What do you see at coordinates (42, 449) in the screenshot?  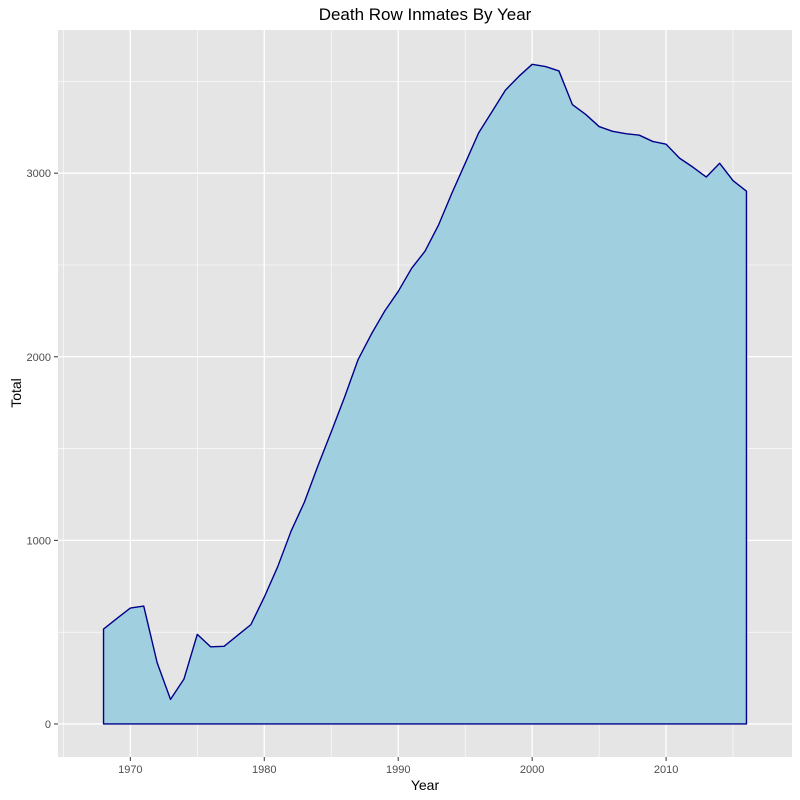 I see `y-axis-ticks: 0 1000 2000 3000` at bounding box center [42, 449].